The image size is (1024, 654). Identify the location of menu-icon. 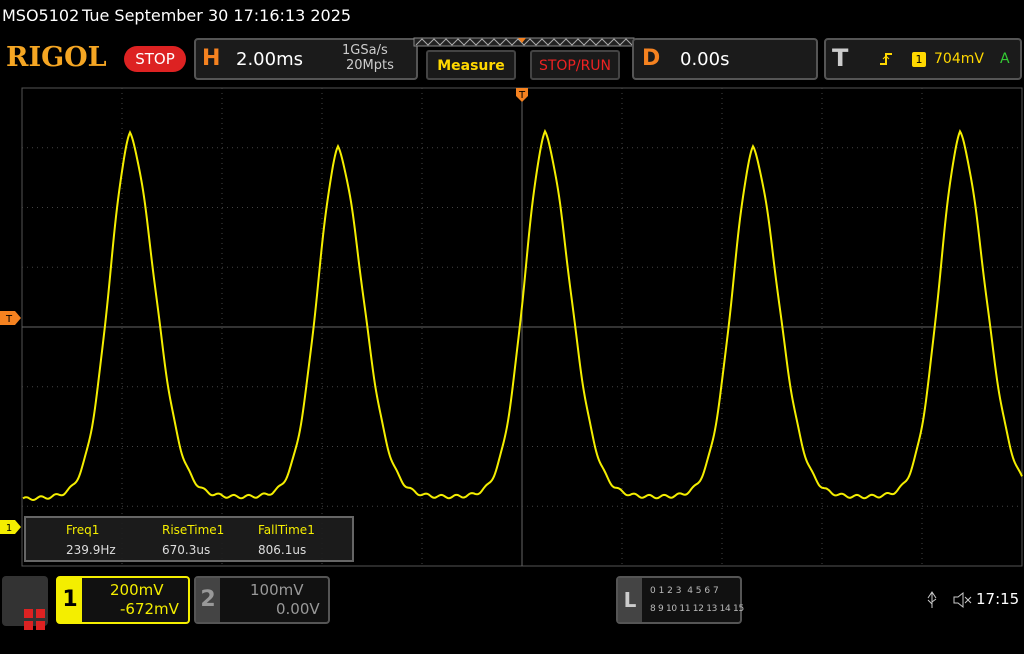
(35, 619).